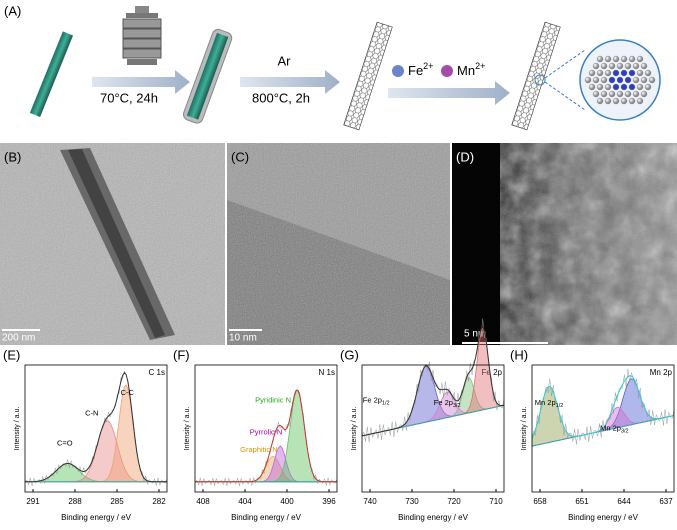  What do you see at coordinates (128, 392) in the screenshot?
I see `peak-label: C-C` at bounding box center [128, 392].